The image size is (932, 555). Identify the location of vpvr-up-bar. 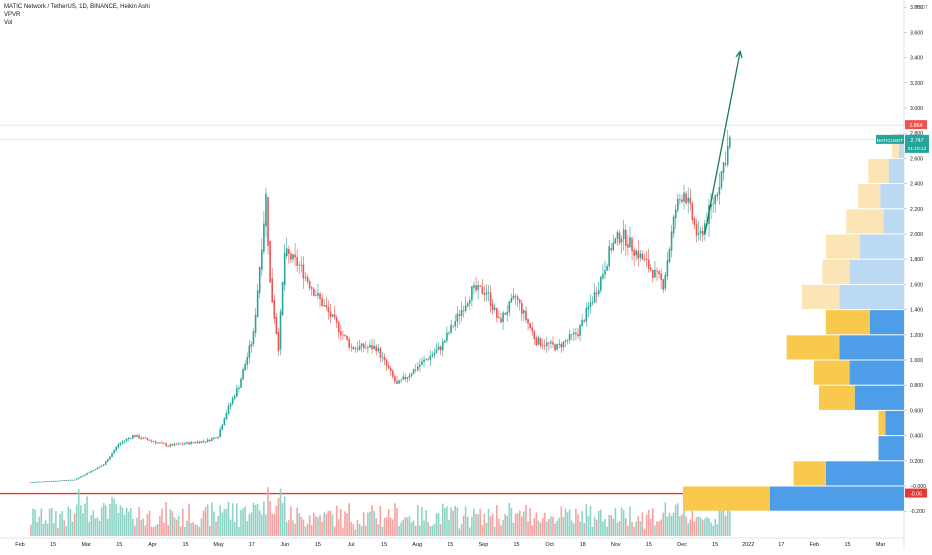
(876, 372).